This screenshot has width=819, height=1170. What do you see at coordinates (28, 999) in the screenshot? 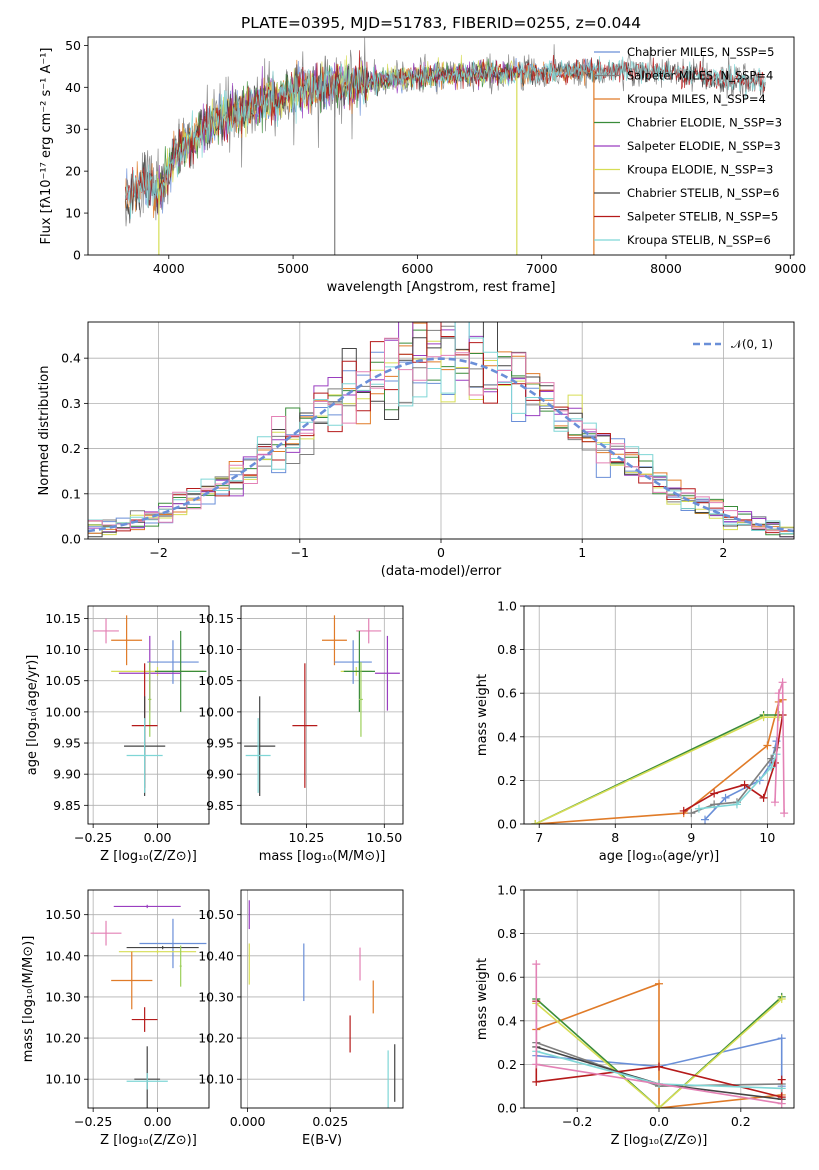
I see `y-axis-label: mass [log₁₀(M/M⊙)]` at bounding box center [28, 999].